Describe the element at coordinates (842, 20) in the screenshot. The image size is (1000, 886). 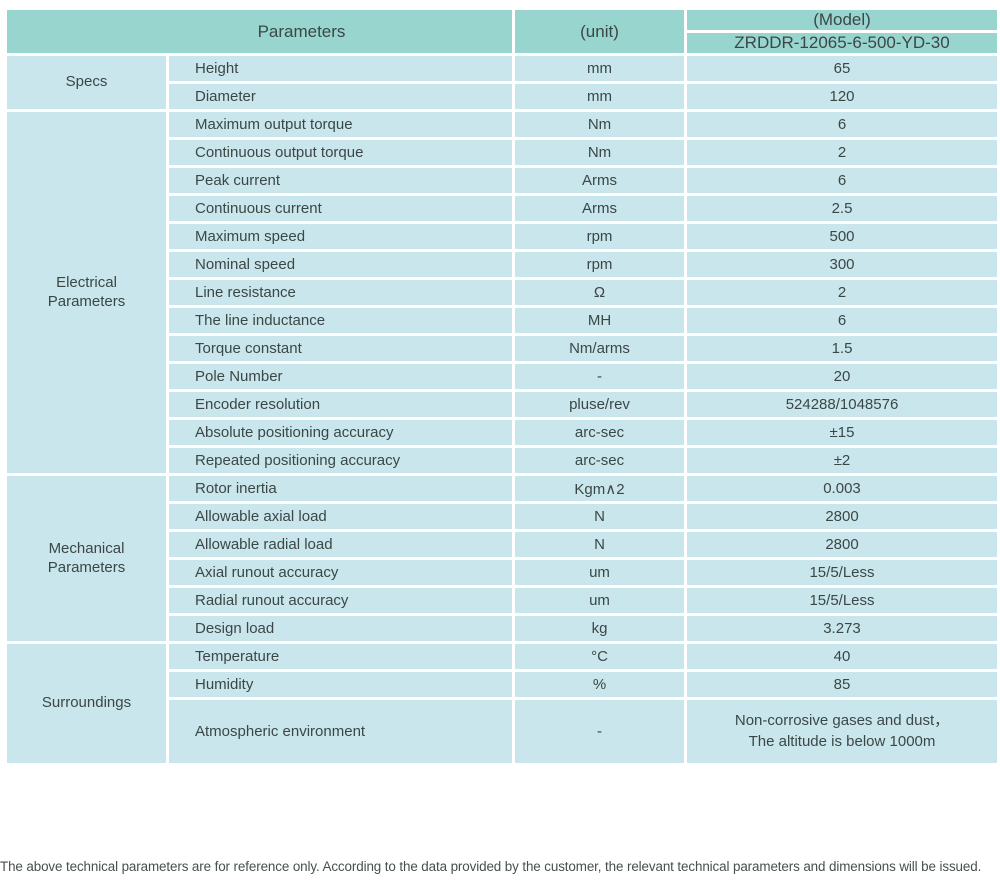
I see `model-header: (Model)` at that location.